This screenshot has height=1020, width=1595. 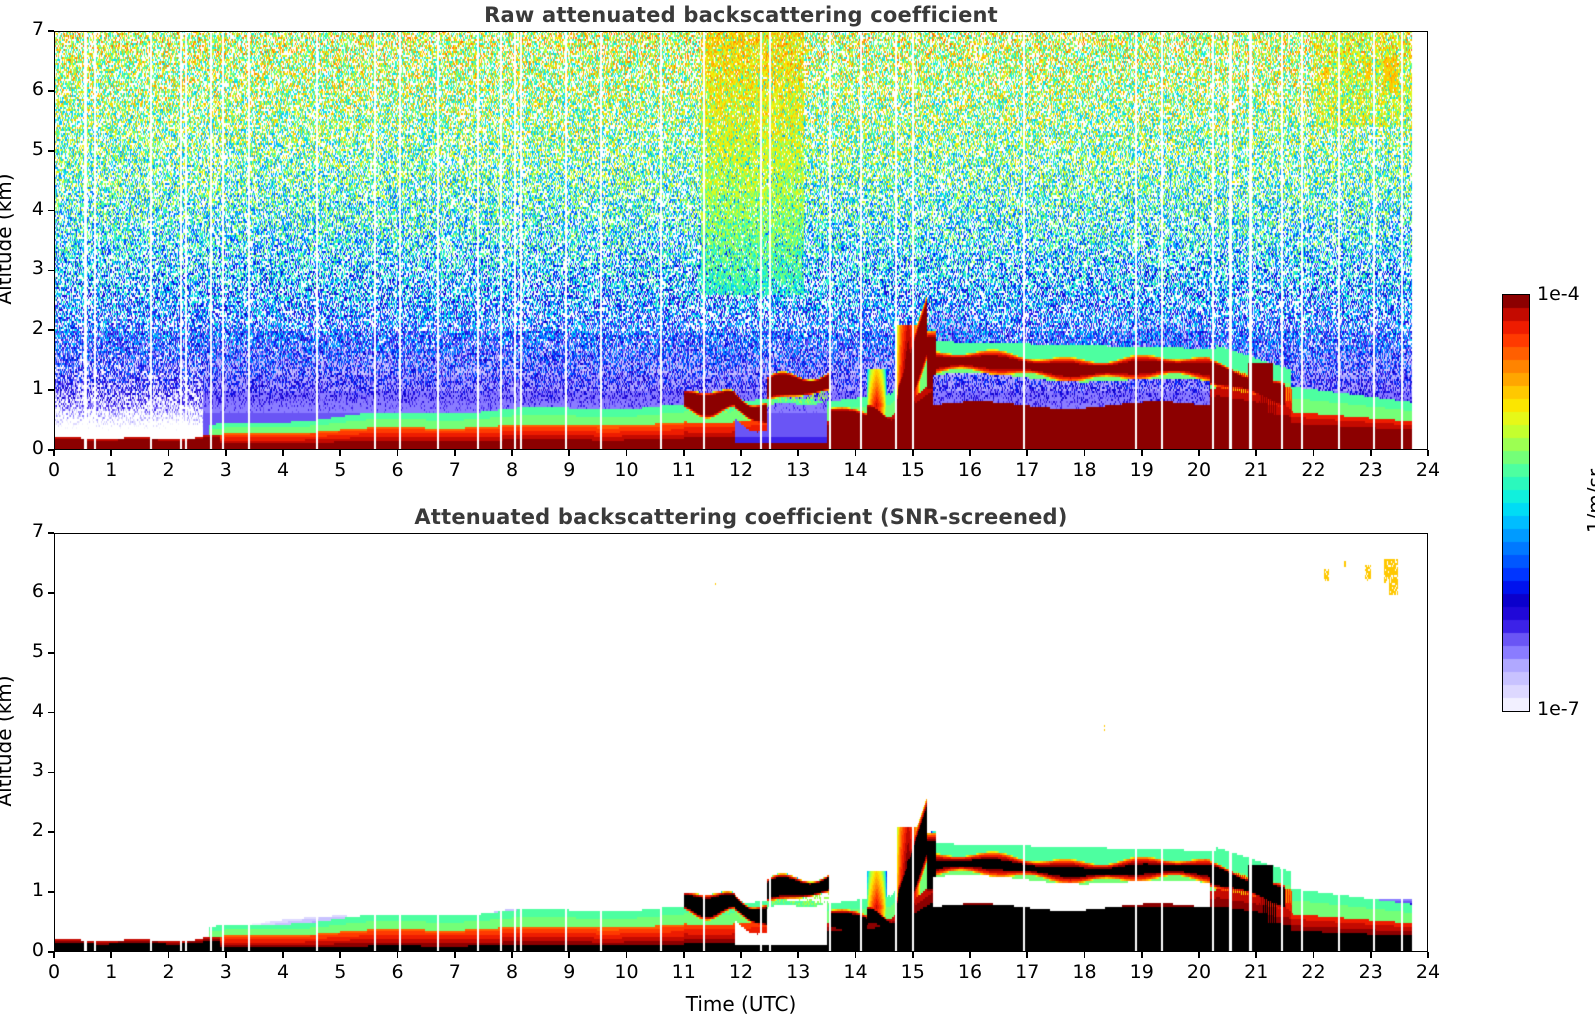 What do you see at coordinates (1558, 294) in the screenshot?
I see `colorbar-max-label: 1e-4` at bounding box center [1558, 294].